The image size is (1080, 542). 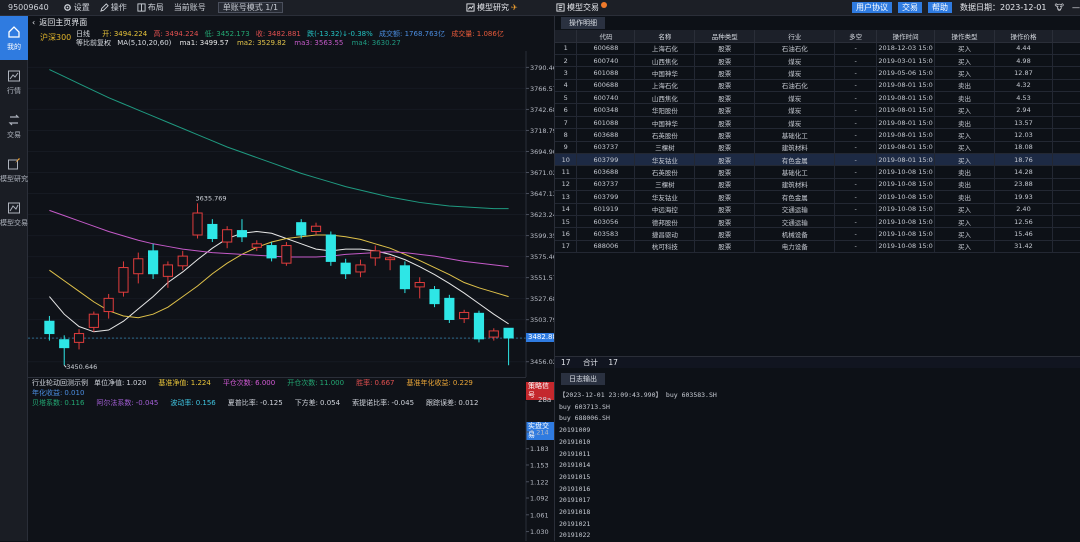 What do you see at coordinates (856, 36) in the screenshot?
I see `column-header: 多空` at bounding box center [856, 36].